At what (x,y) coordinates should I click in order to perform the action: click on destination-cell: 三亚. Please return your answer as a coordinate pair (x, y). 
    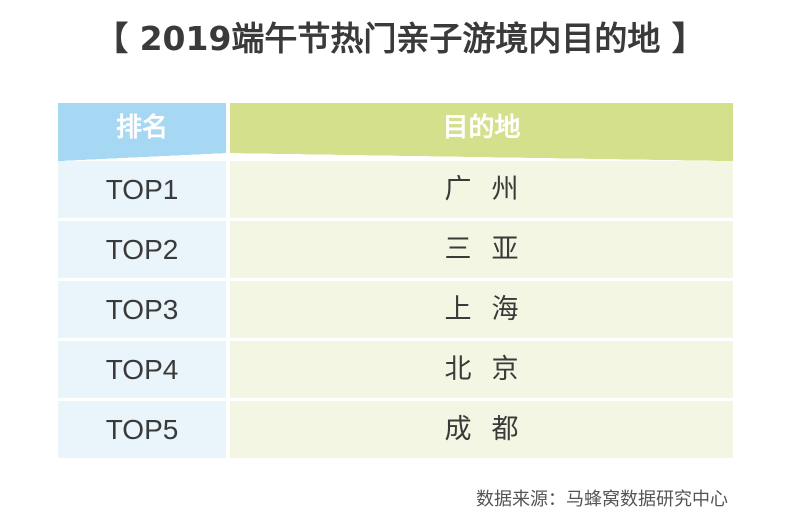
    Looking at the image, I should click on (481, 249).